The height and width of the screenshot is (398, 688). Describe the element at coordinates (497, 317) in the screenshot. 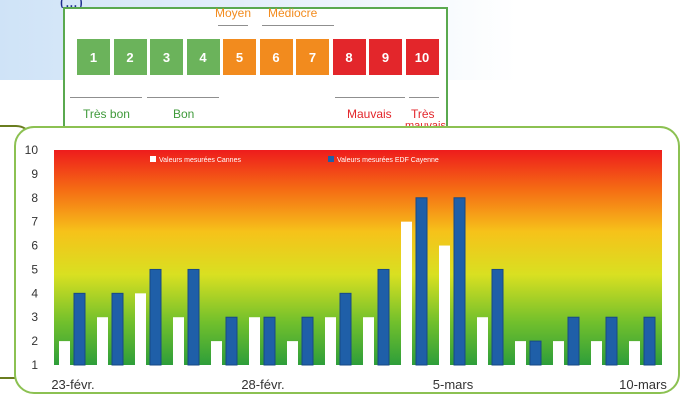

I see `bar-cayenne-6-mars` at that location.